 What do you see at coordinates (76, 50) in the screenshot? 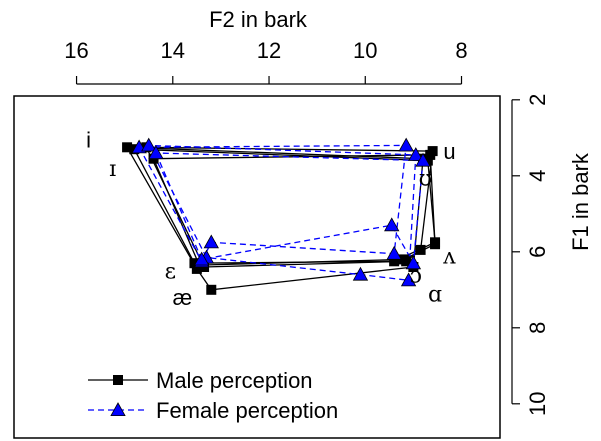
I see `x-tick-label: 16` at bounding box center [76, 50].